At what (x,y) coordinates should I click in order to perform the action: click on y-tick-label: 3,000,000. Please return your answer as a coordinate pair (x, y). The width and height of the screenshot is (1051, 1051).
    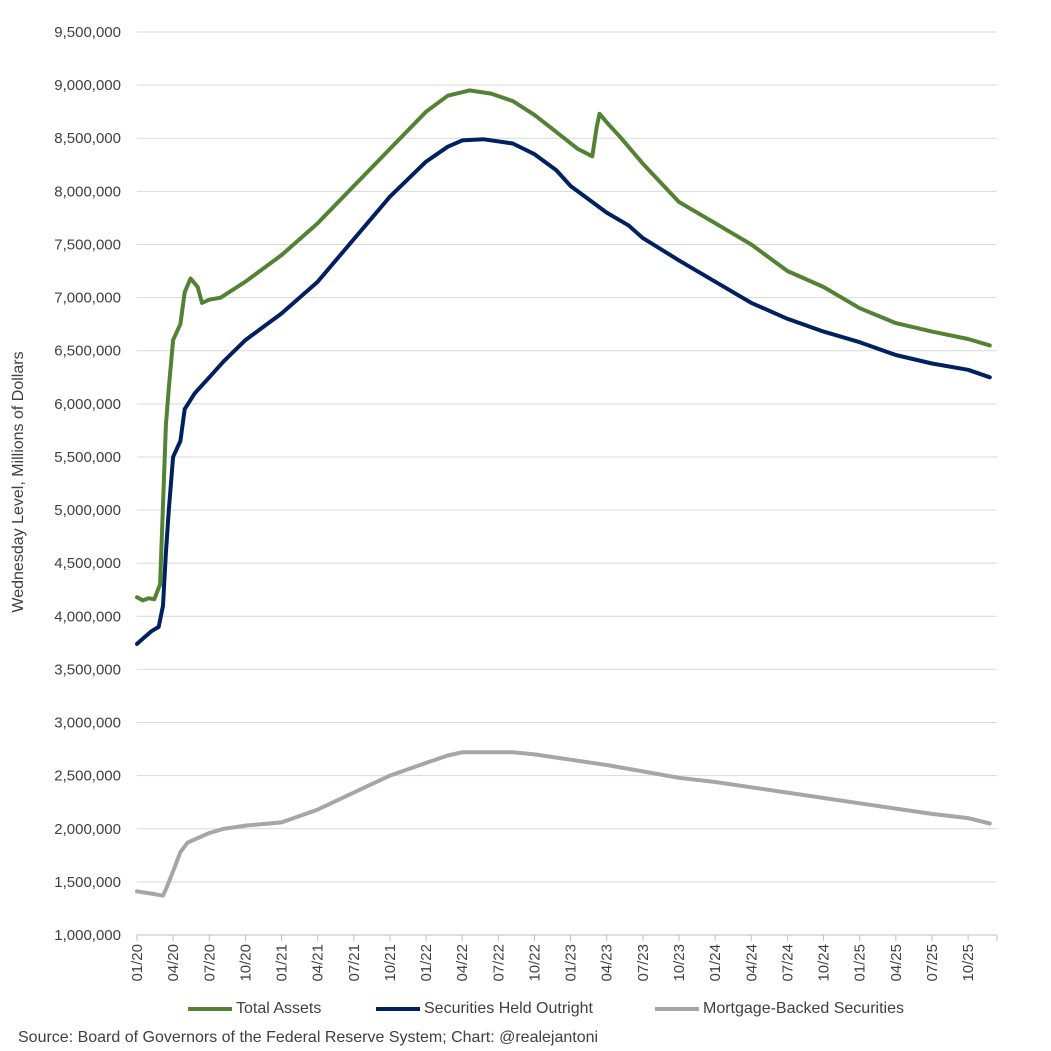
    Looking at the image, I should click on (87, 723).